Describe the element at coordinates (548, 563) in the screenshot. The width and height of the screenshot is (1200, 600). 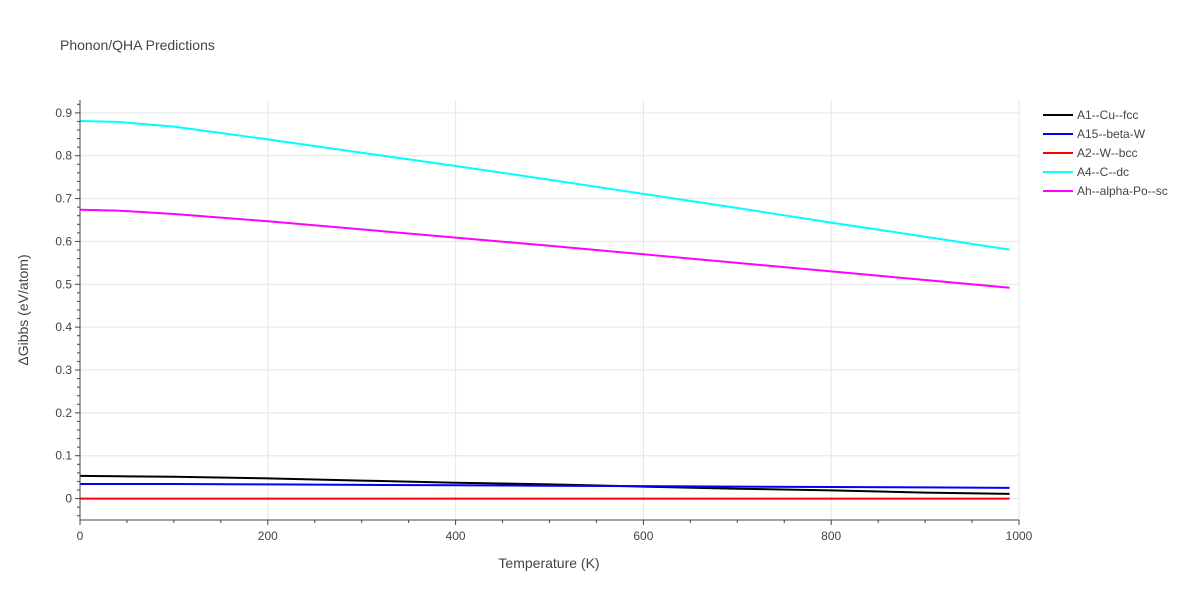
I see `x-axis-title: Temperature (K)` at that location.